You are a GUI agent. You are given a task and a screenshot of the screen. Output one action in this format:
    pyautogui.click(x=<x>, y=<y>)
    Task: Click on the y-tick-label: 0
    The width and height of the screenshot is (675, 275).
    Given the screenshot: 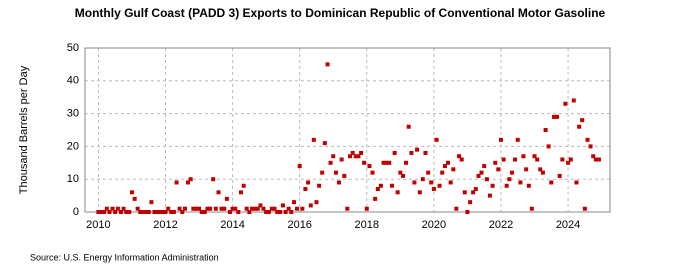 What is the action you would take?
    pyautogui.click(x=76, y=212)
    